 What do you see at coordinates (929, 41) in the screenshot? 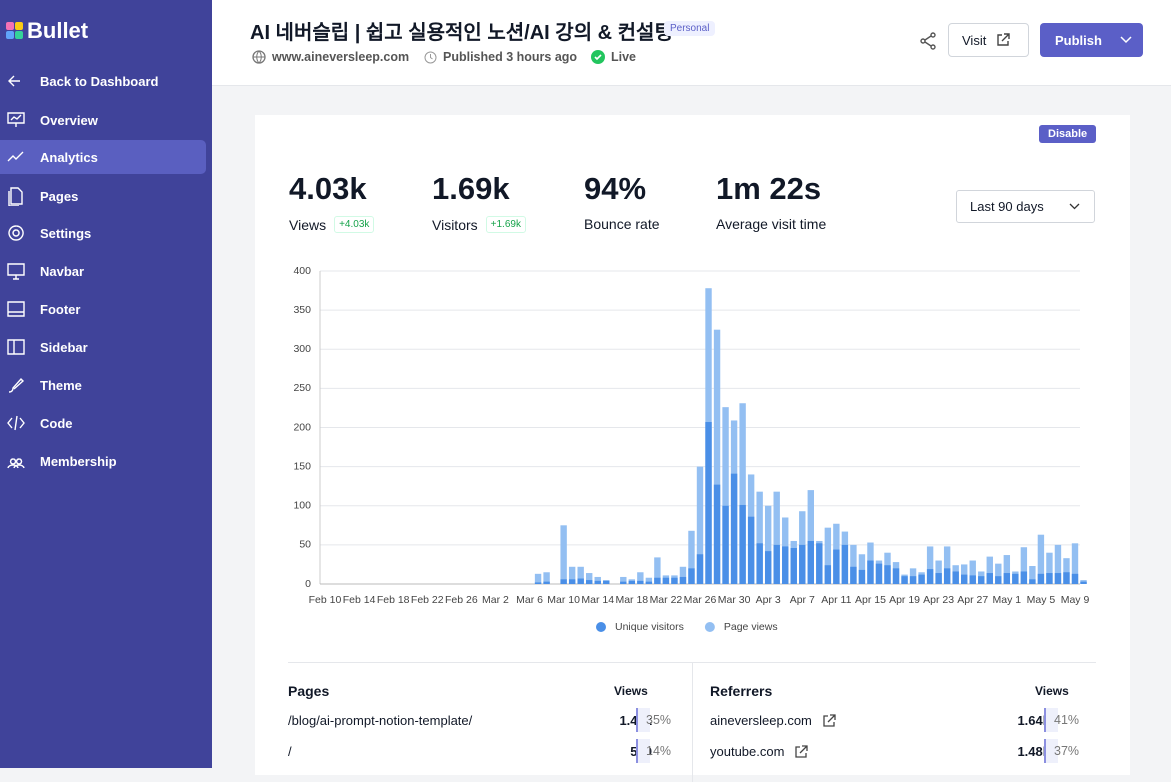
I see `share-button` at bounding box center [929, 41].